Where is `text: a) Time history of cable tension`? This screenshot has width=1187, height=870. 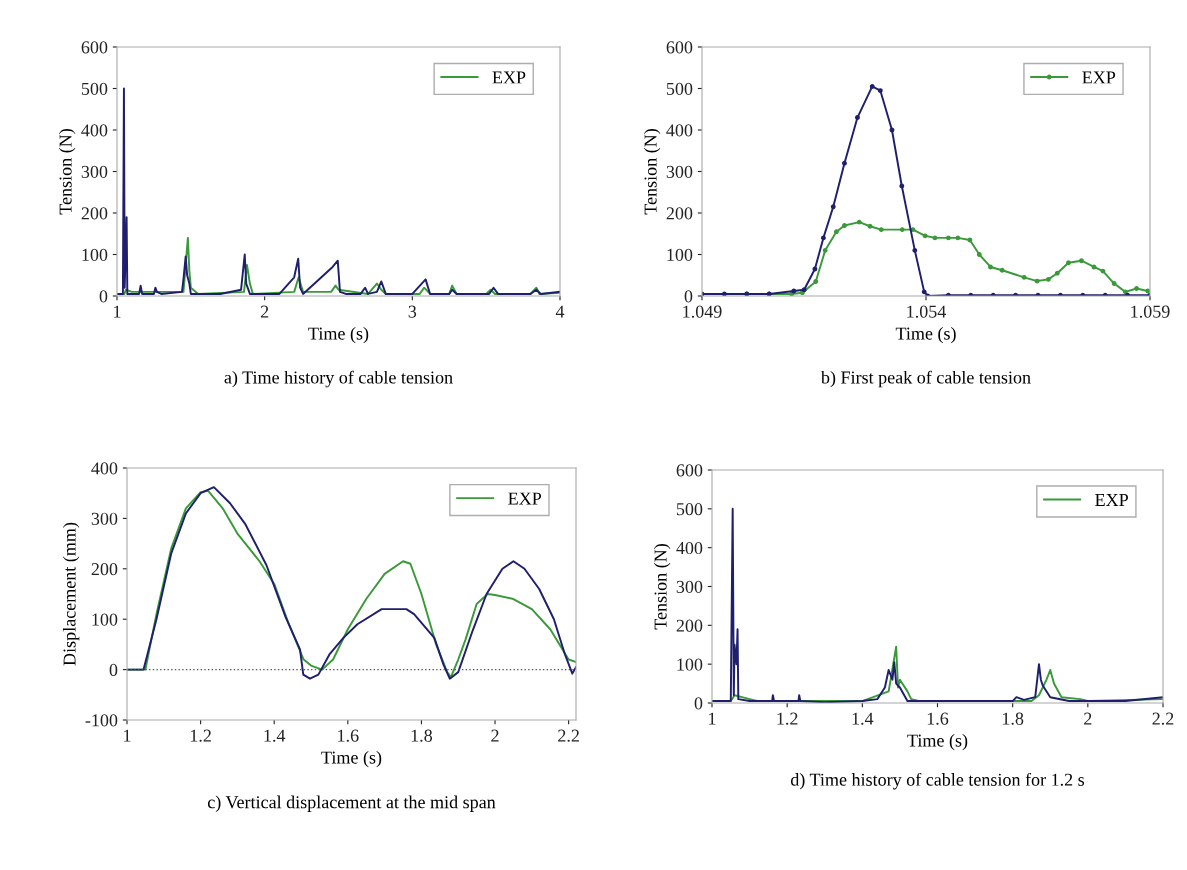
text: a) Time history of cable tension is located at coordinates (338, 379).